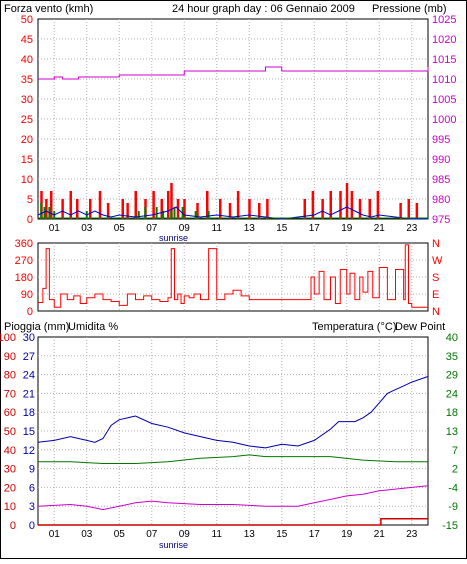  Describe the element at coordinates (250, 228) in the screenshot. I see `panel1-hour-label: 13` at that location.